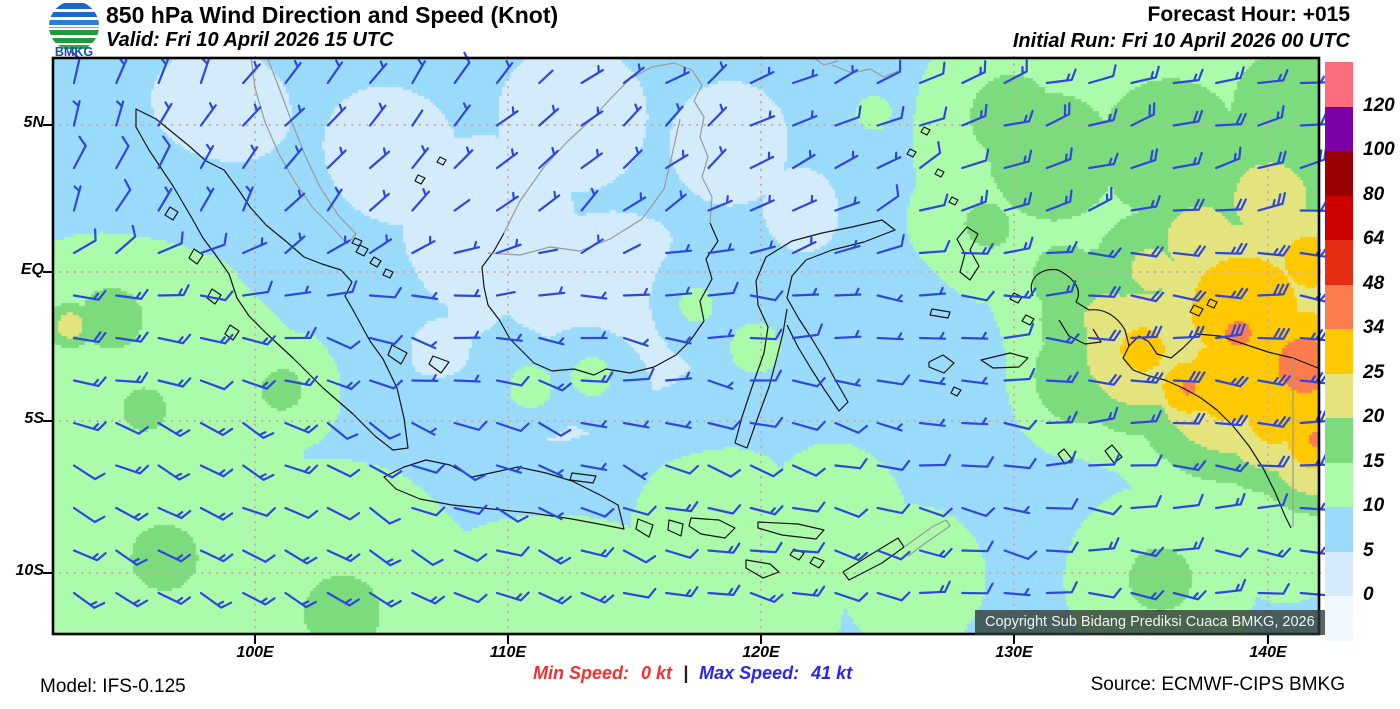  I want to click on lon-label-130E: 130E, so click(1014, 652).